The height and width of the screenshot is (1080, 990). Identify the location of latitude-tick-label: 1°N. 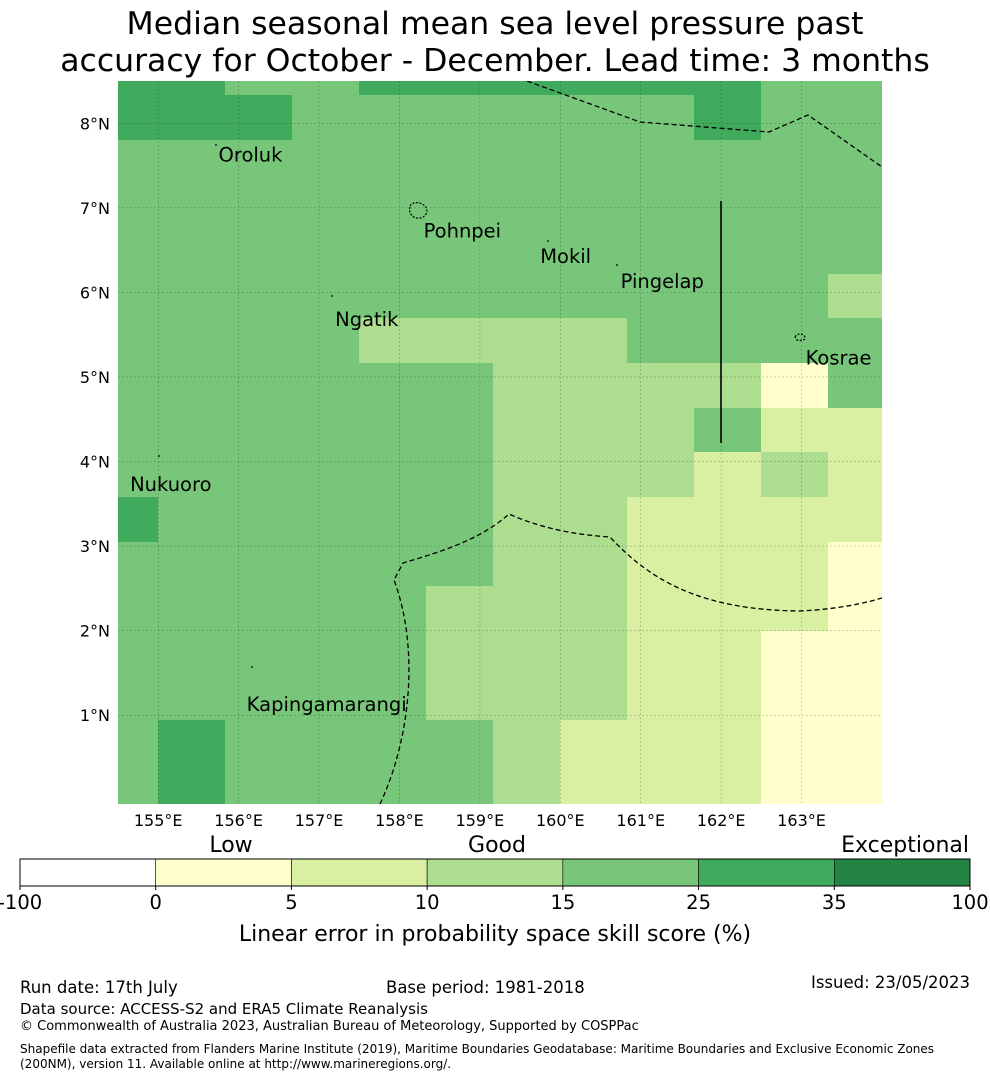
(95, 715).